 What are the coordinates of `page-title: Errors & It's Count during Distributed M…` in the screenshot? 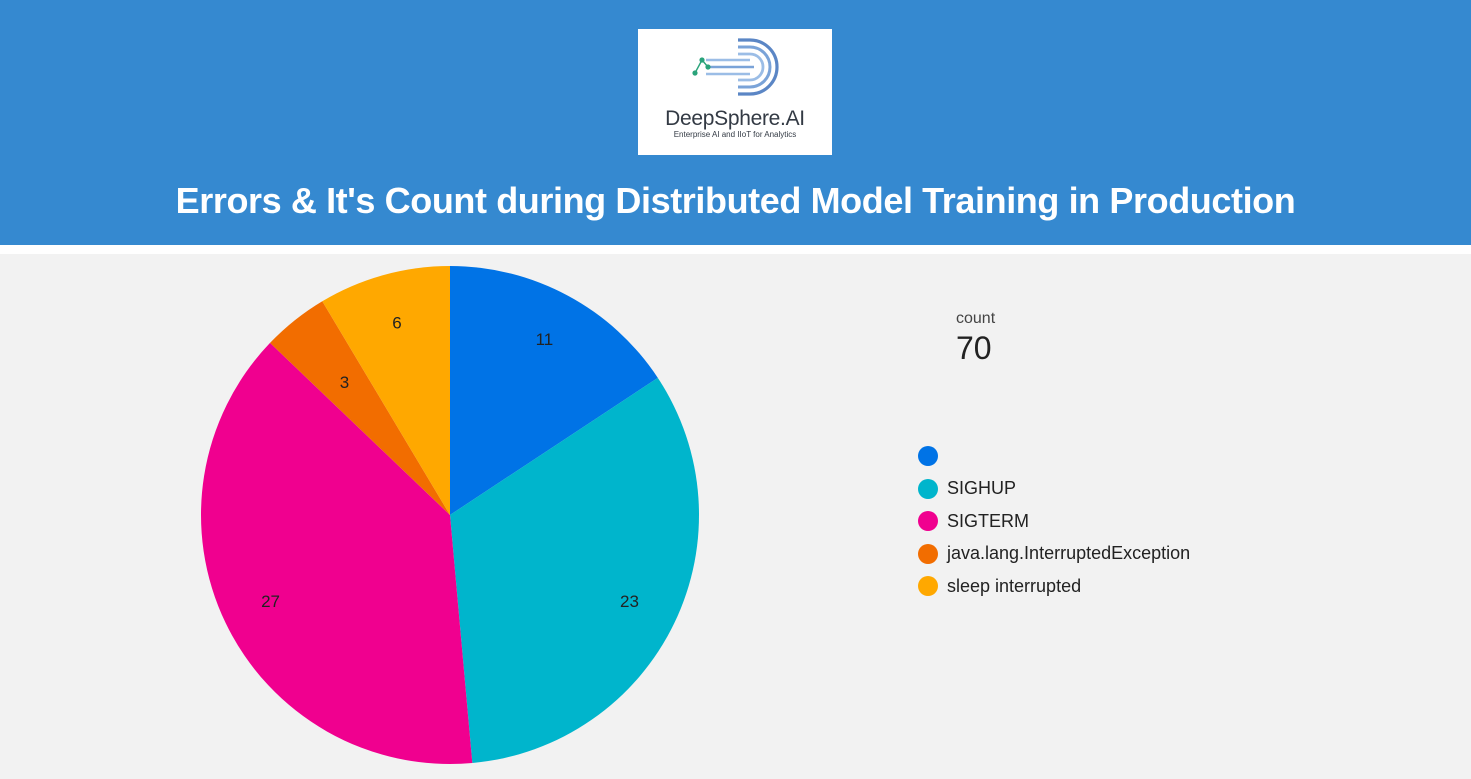 It's located at (735, 200).